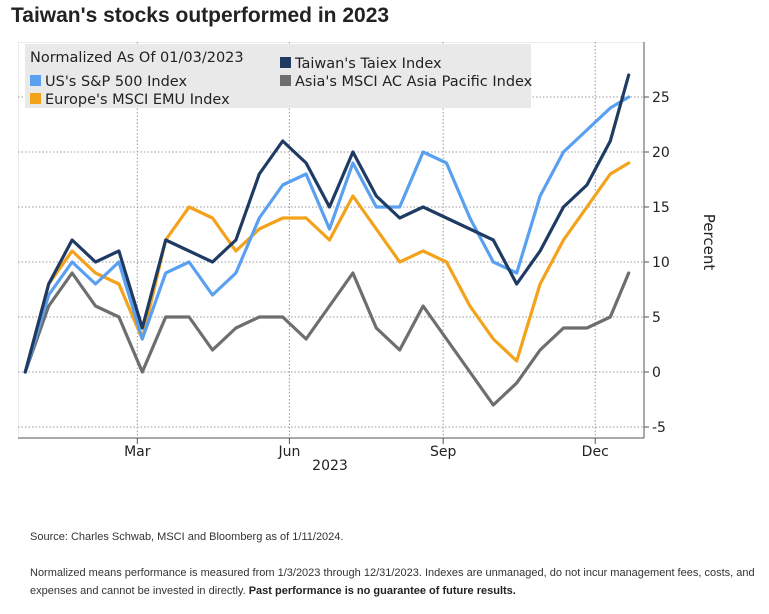 This screenshot has height=614, width=769. I want to click on legend-label-msci_asia: Asia's MSCI AC Asia Pacific Index, so click(414, 82).